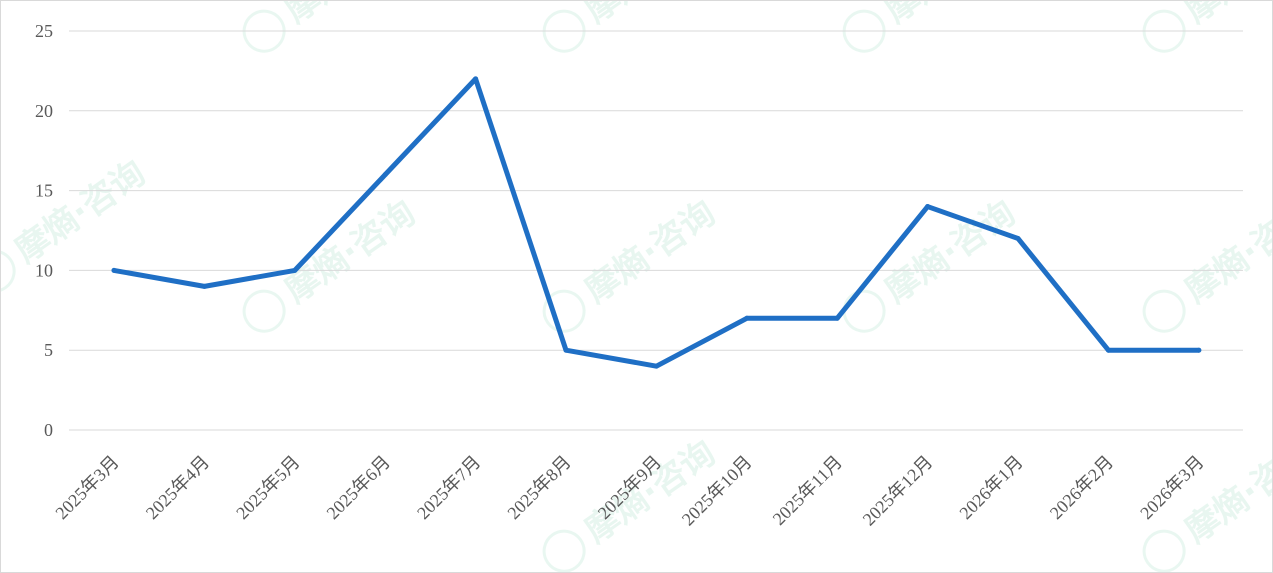 Image resolution: width=1273 pixels, height=573 pixels. Describe the element at coordinates (44, 111) in the screenshot. I see `y-tick-label: 20` at that location.